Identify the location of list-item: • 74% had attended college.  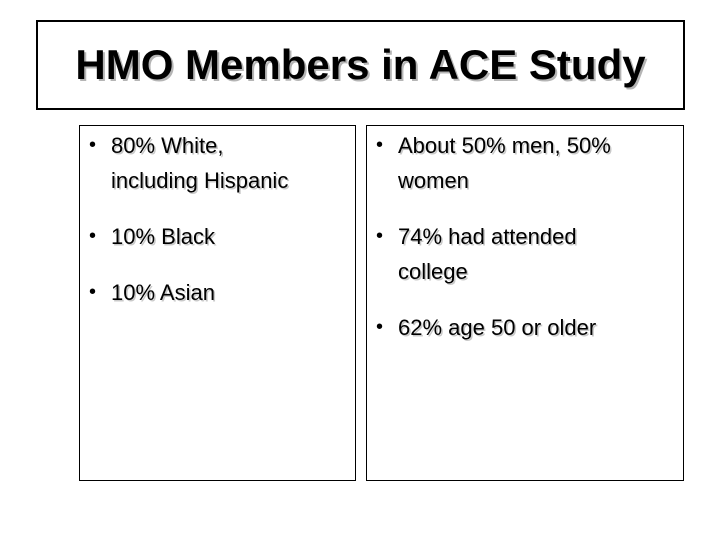
(523, 254).